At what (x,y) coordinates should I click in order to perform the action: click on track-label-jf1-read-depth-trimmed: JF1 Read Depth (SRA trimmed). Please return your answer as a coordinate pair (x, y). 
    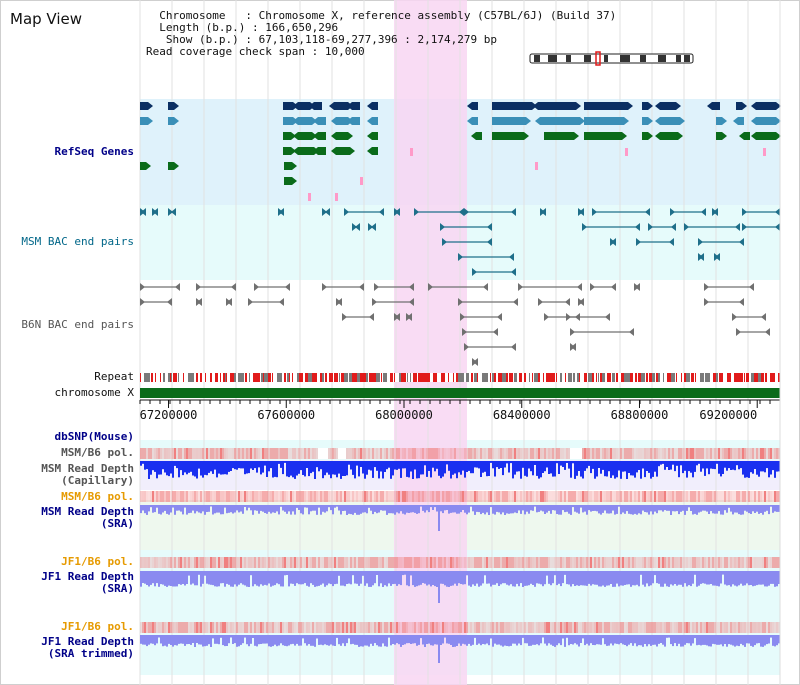
    Looking at the image, I should click on (87, 648).